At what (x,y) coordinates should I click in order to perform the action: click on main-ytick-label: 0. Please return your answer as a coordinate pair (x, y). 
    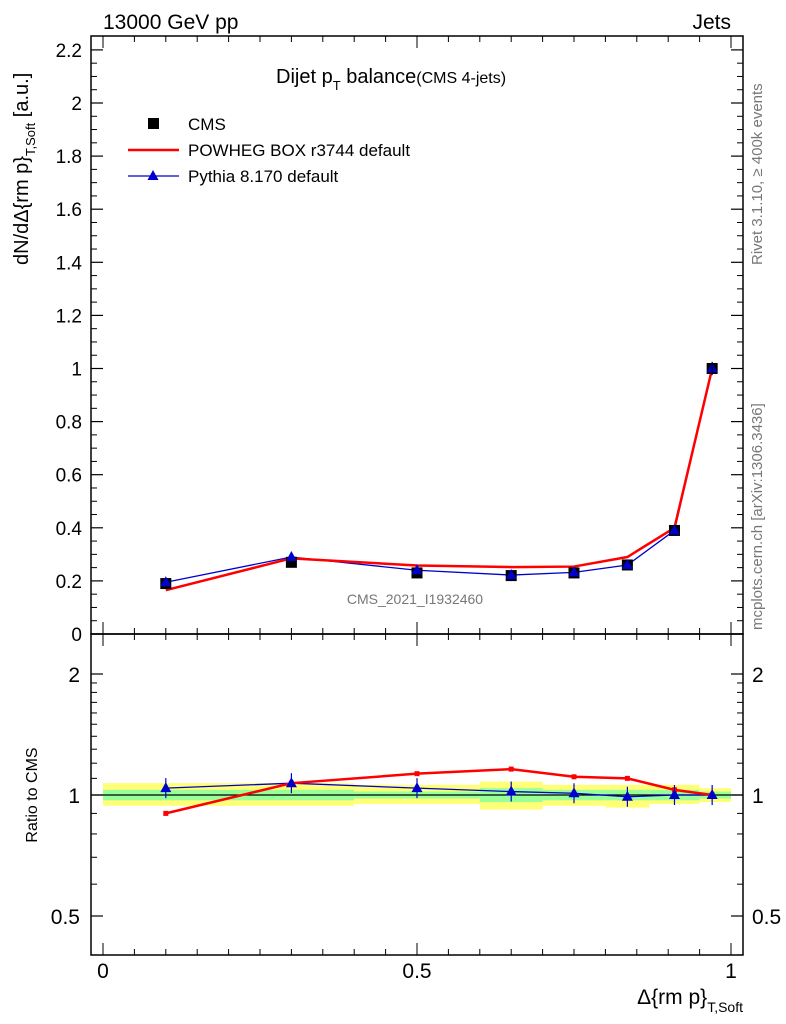
    Looking at the image, I should click on (76, 635).